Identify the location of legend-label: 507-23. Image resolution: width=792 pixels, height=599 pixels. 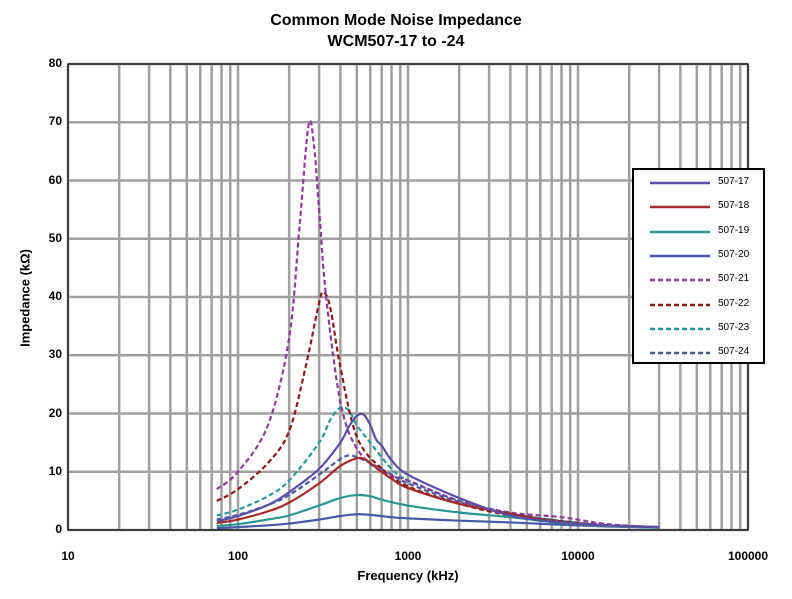
(734, 327).